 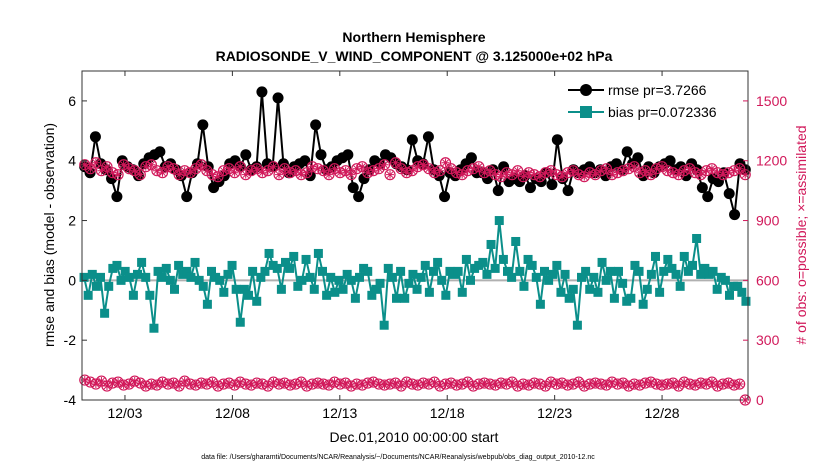 What do you see at coordinates (651, 100) in the screenshot?
I see `legend: rmse pr=3.7266 bias pr=0.072336` at bounding box center [651, 100].